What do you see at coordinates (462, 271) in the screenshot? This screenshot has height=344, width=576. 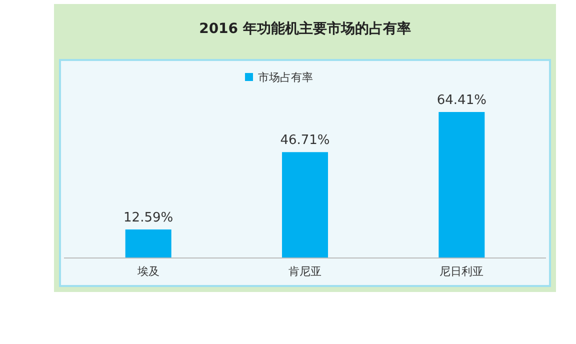 I see `x-tick-label: 尼日利亚` at bounding box center [462, 271].